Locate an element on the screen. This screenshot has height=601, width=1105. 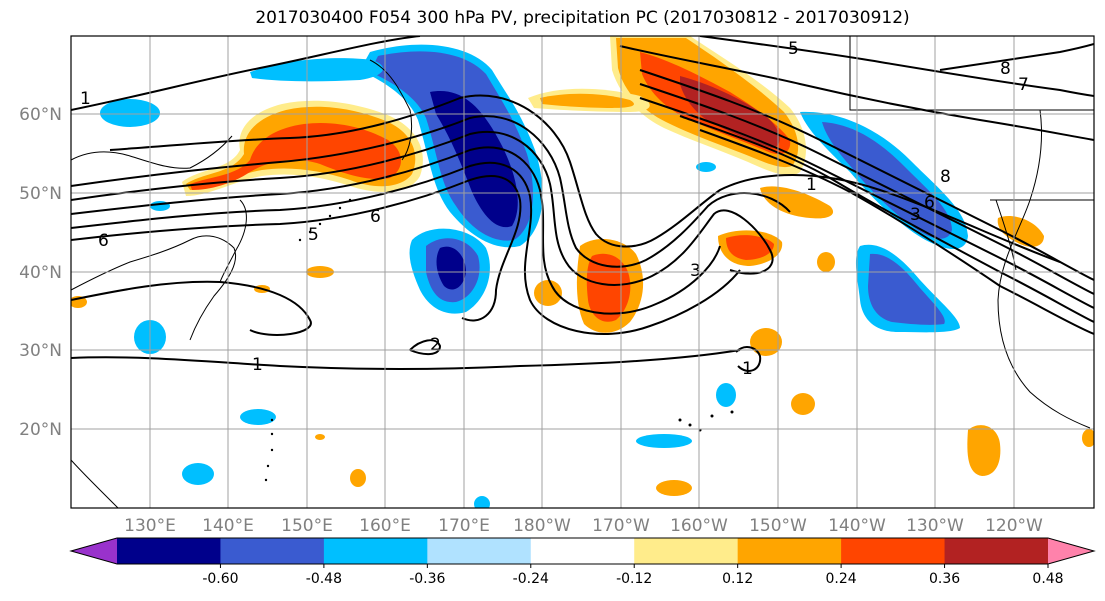
lon-label: 170°W is located at coordinates (621, 526).